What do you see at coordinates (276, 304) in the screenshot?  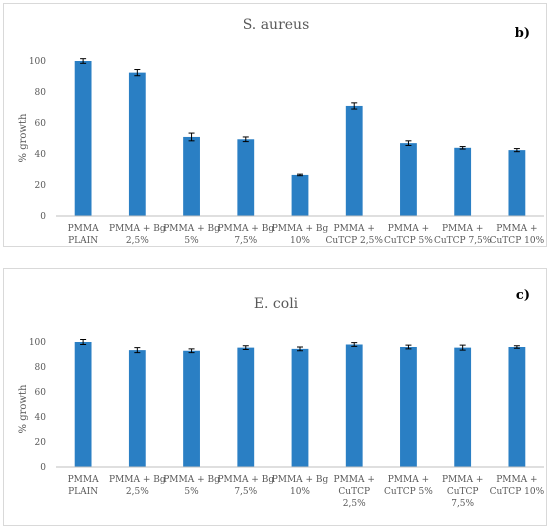 I see `chart-title: E. coli` at bounding box center [276, 304].